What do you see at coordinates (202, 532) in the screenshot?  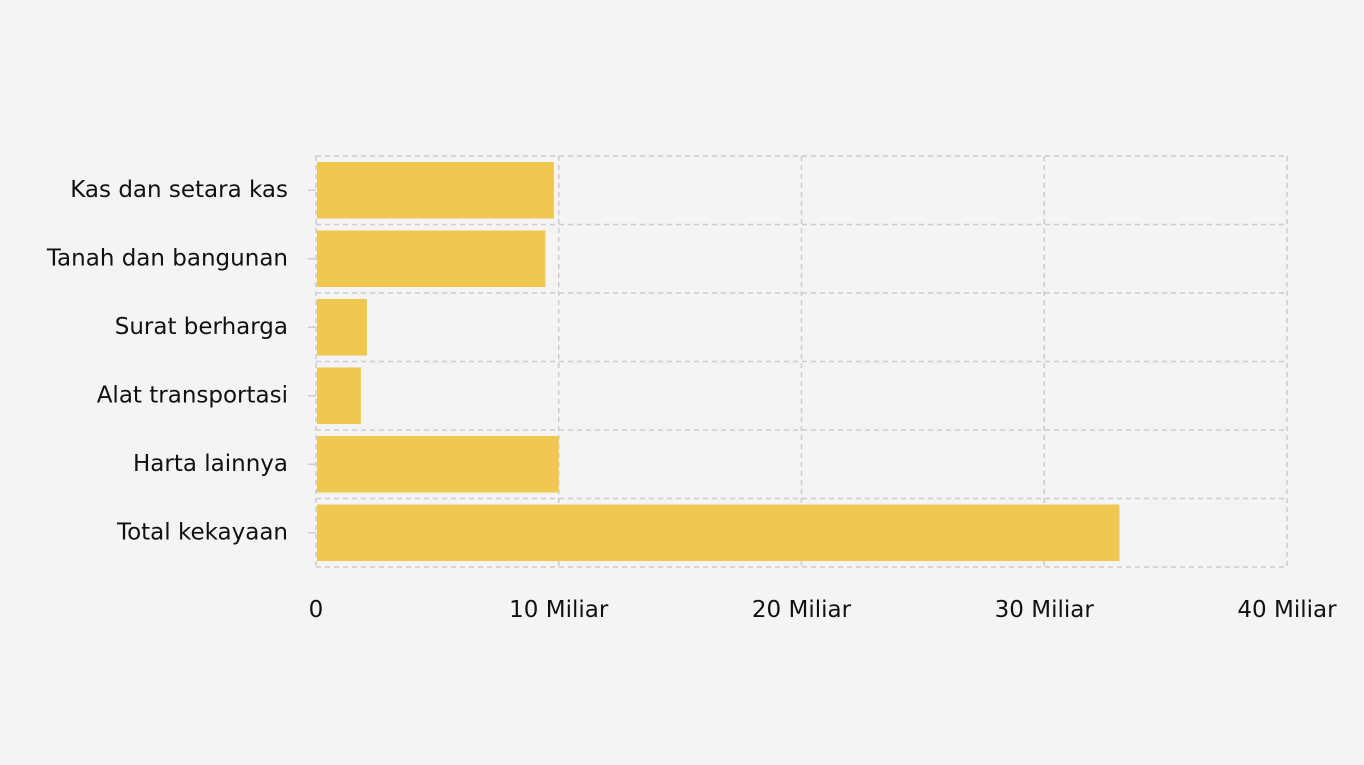 I see `category-label: Total kekayaan` at bounding box center [202, 532].